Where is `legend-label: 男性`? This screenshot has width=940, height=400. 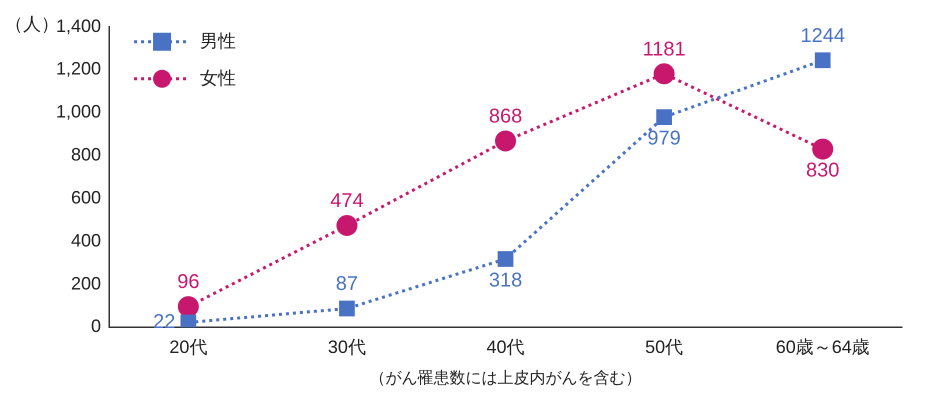 legend-label: 男性 is located at coordinates (218, 40).